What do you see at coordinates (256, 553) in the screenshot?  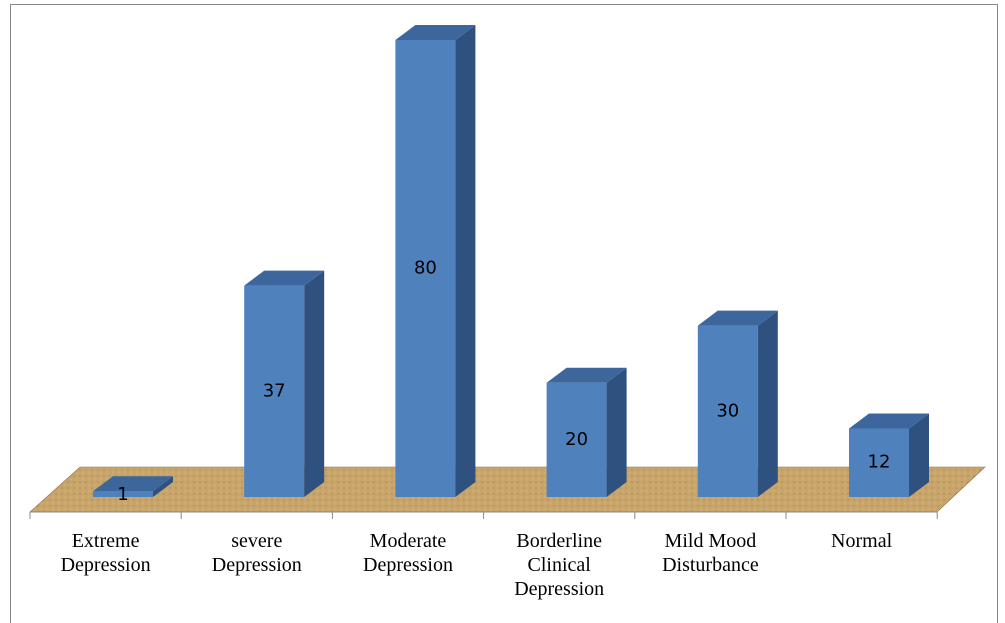 I see `x-tick-label: severe Depression` at bounding box center [256, 553].